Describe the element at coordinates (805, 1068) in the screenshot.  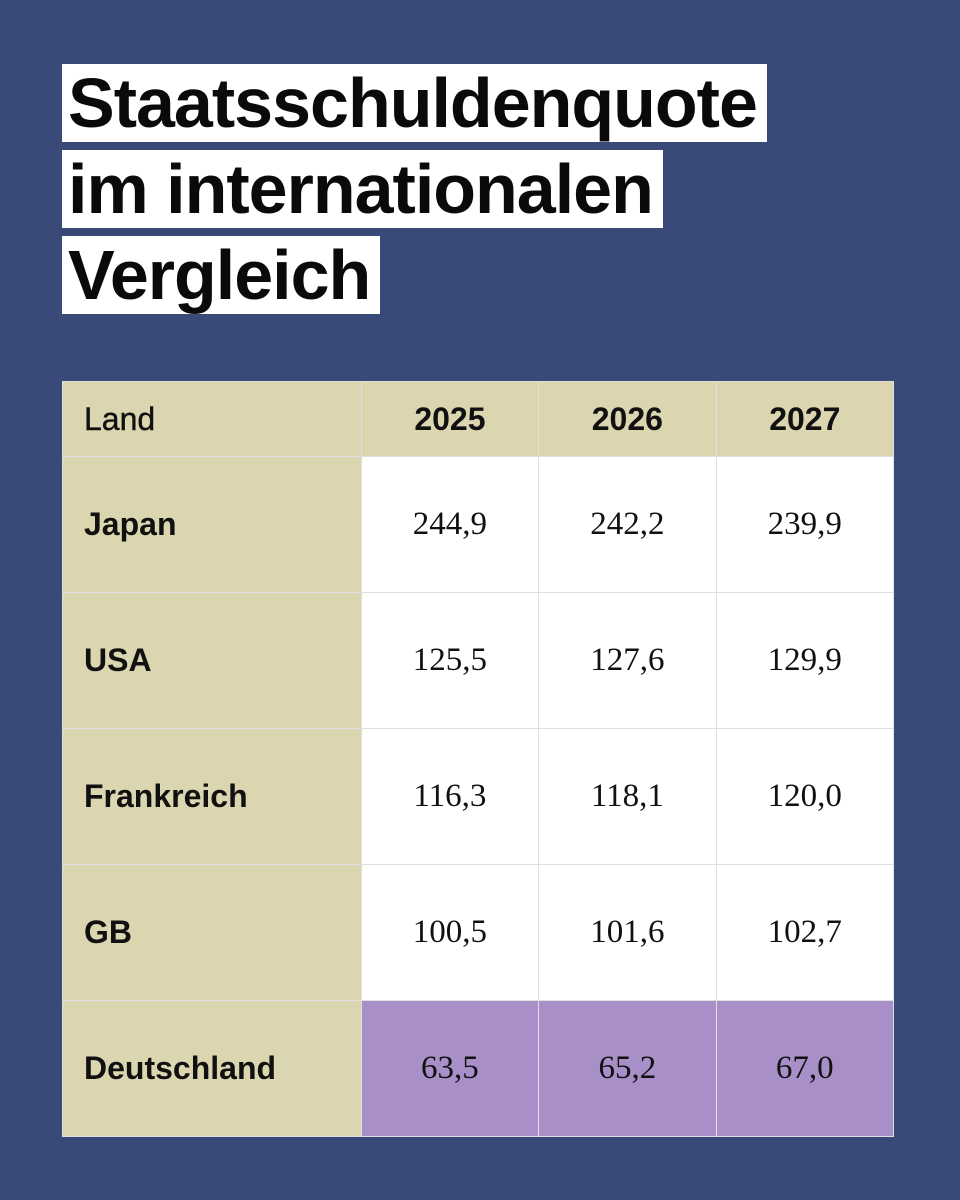
I see `value-cell-highlighted: 67,0` at that location.